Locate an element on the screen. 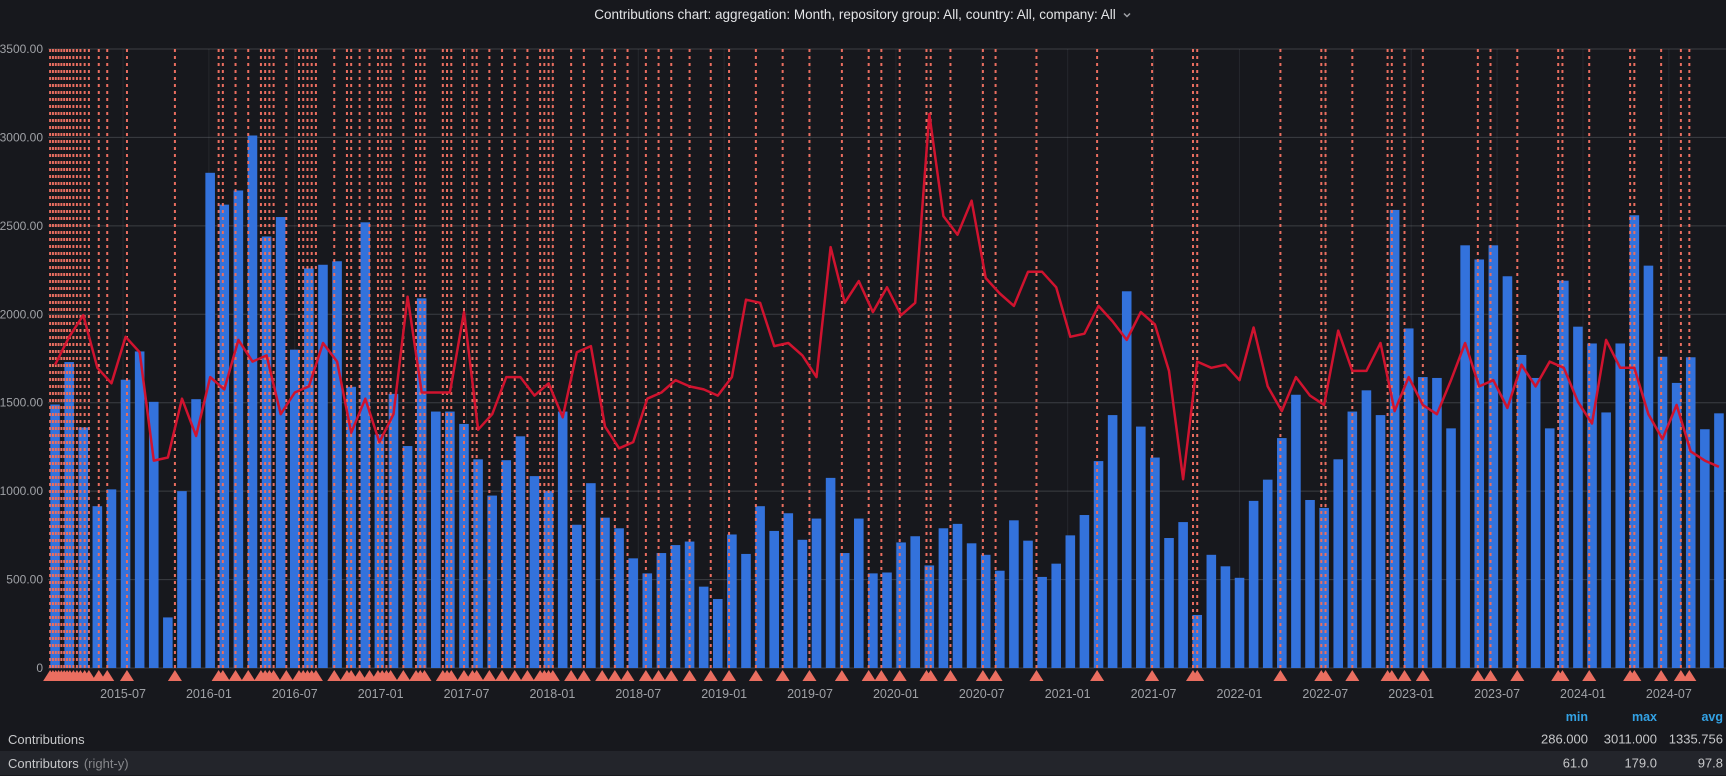  legend-row-contributors: Contributors (right-y) 61.0 179.0 97.8 is located at coordinates (863, 763).